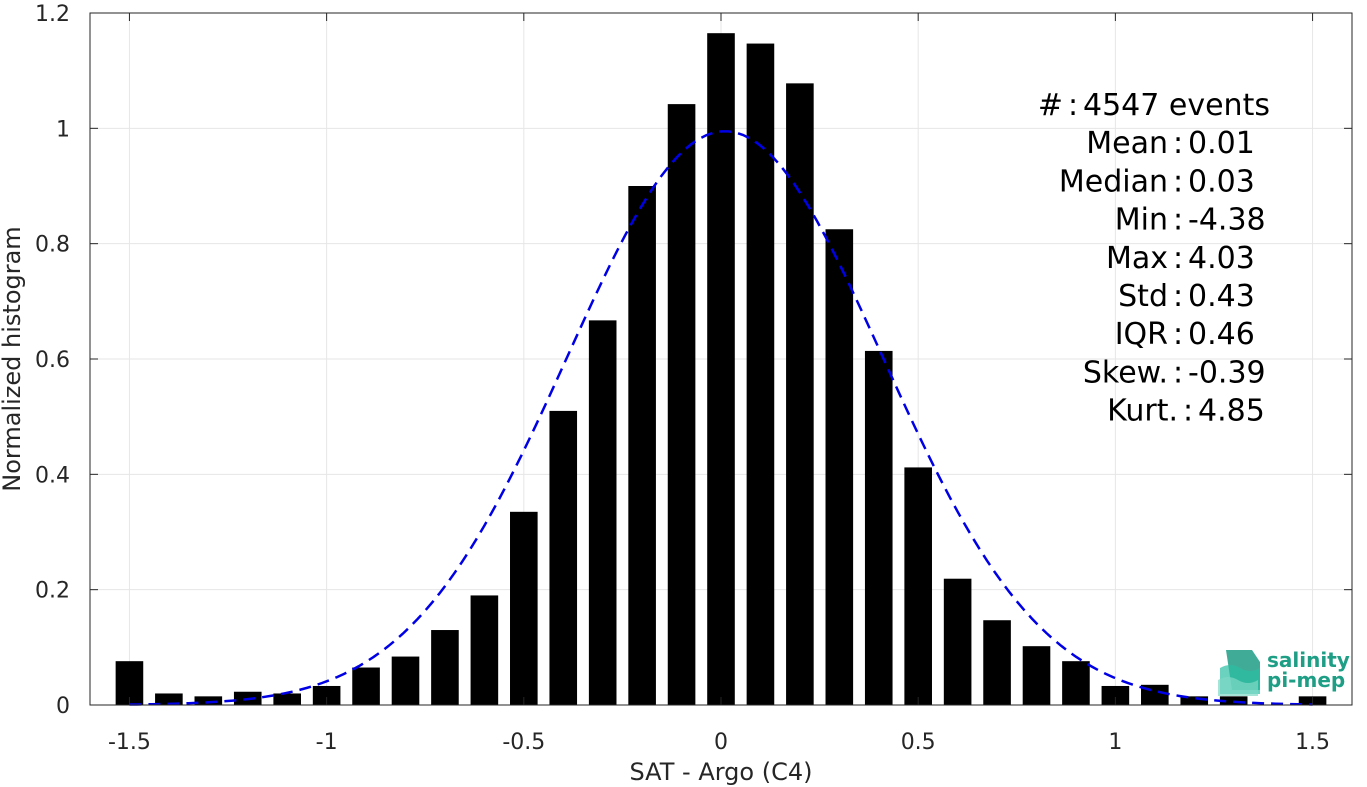  Describe the element at coordinates (1306, 680) in the screenshot. I see `logo-line2: pi-mep` at that location.